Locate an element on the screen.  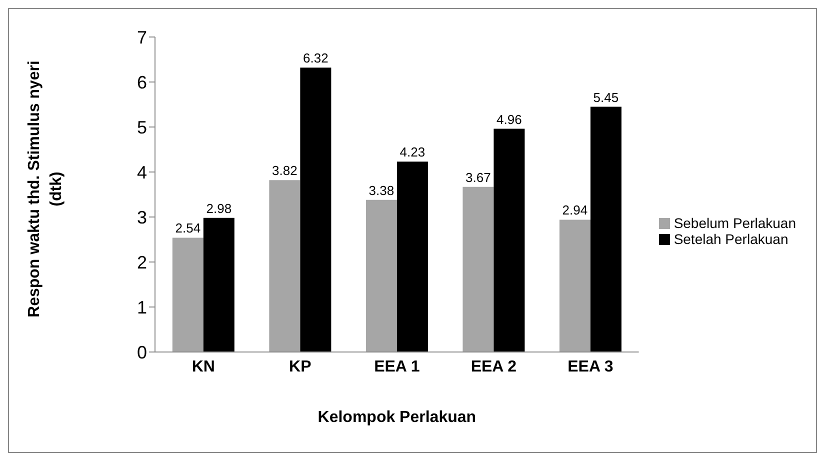
data-label: 4.23 is located at coordinates (413, 152).